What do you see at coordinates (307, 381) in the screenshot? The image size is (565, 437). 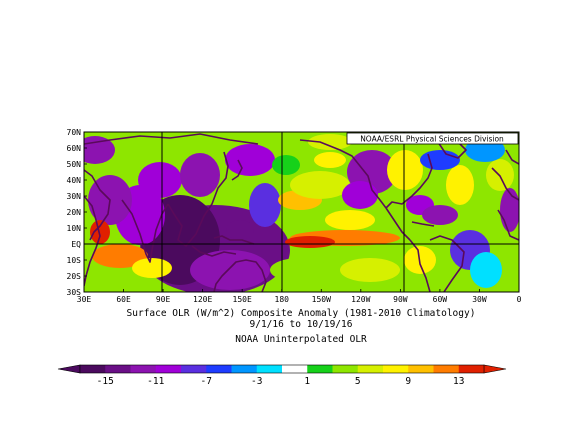 I see `colorbar-tick-label: 1` at bounding box center [307, 381].